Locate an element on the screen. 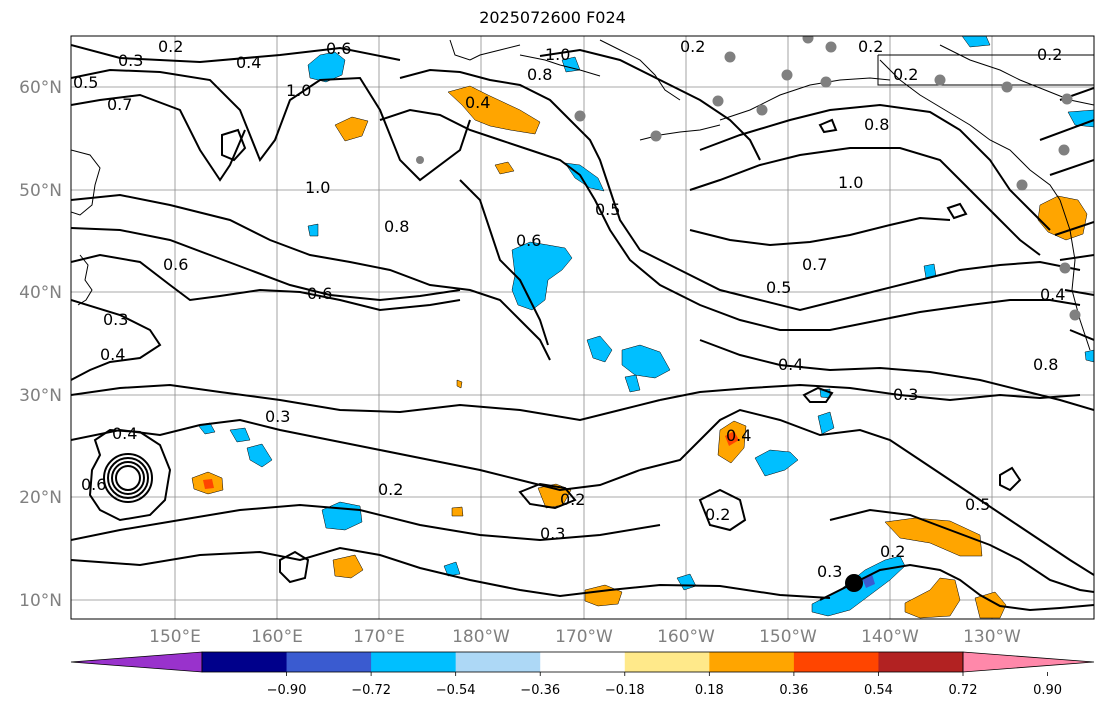 This screenshot has width=1105, height=712. lon-label: 180°W is located at coordinates (481, 637).